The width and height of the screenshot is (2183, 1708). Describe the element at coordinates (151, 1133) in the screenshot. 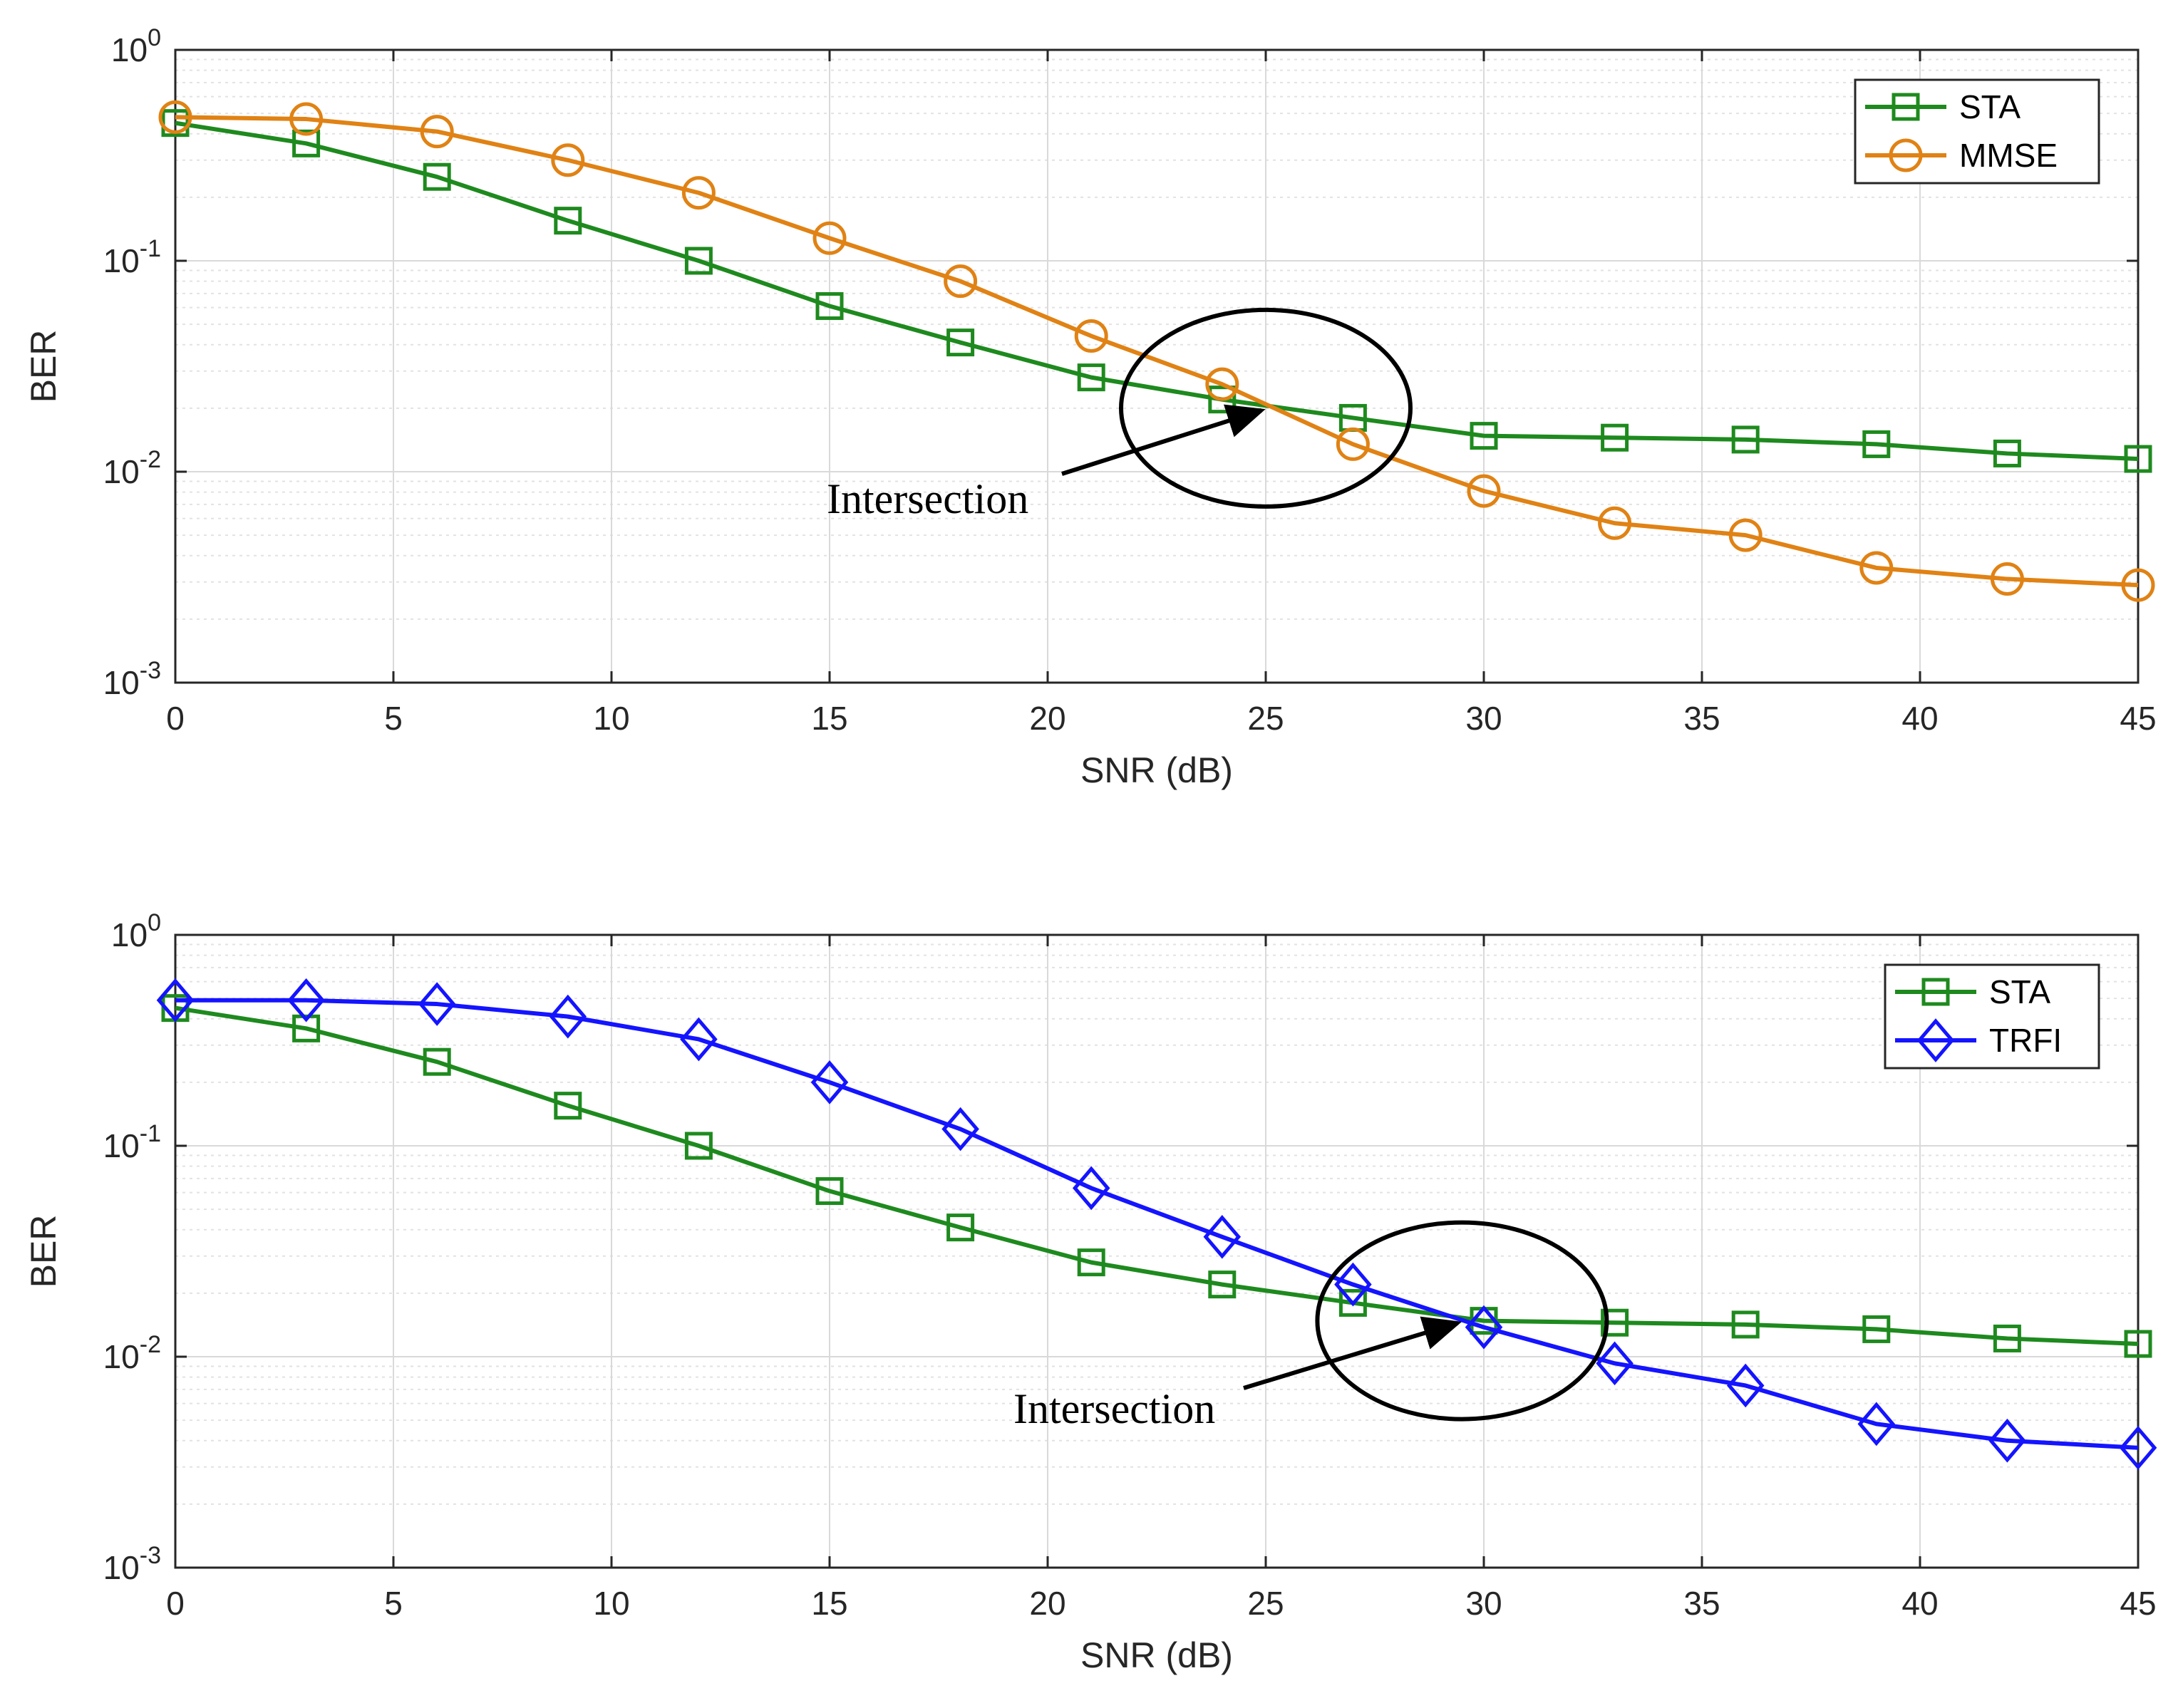

I see `y-tick-exponent: -1` at that location.